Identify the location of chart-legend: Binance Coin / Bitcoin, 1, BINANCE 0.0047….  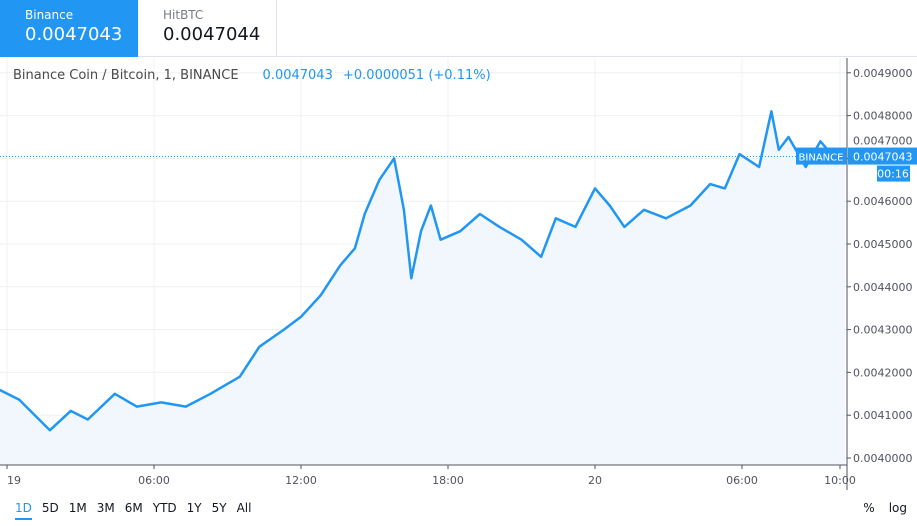
(252, 75).